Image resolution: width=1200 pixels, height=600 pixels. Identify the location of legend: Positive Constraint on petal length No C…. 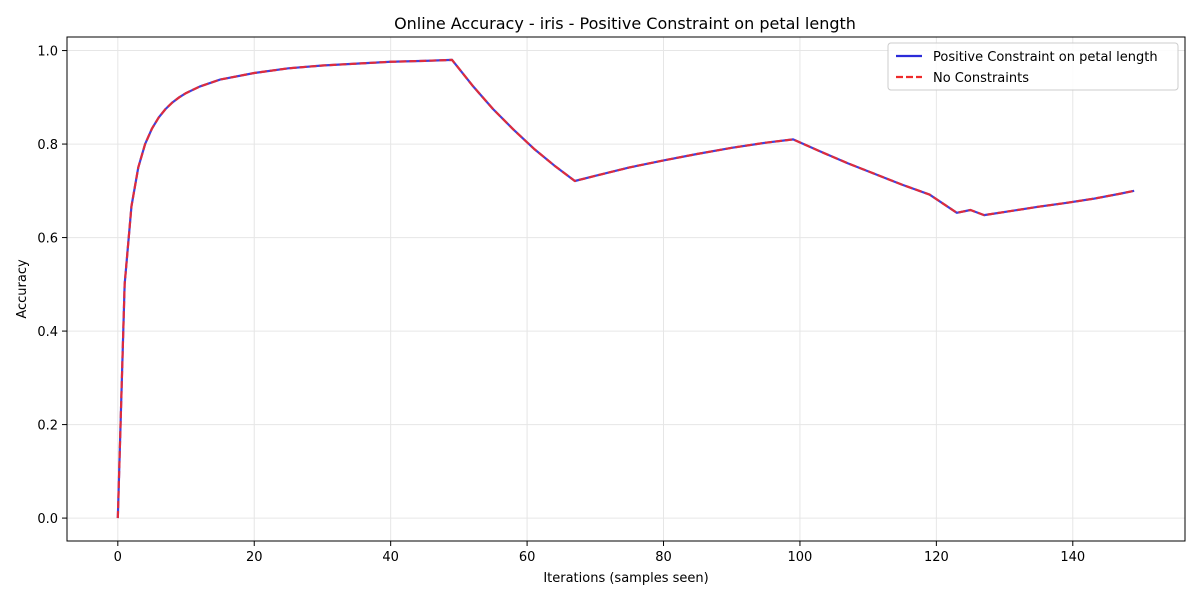
(1033, 66).